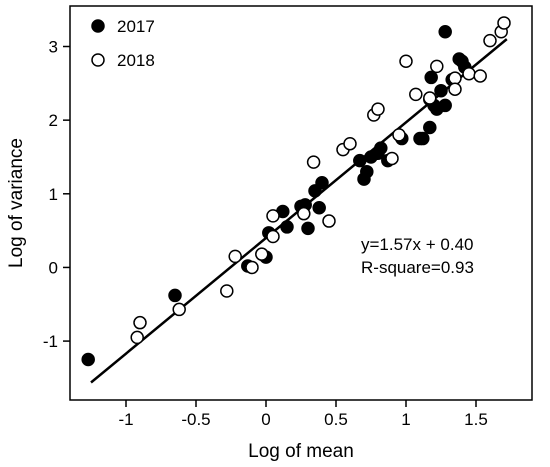 This screenshot has width=550, height=467. Describe the element at coordinates (136, 26) in the screenshot. I see `legend-label-2017: 2017` at that location.